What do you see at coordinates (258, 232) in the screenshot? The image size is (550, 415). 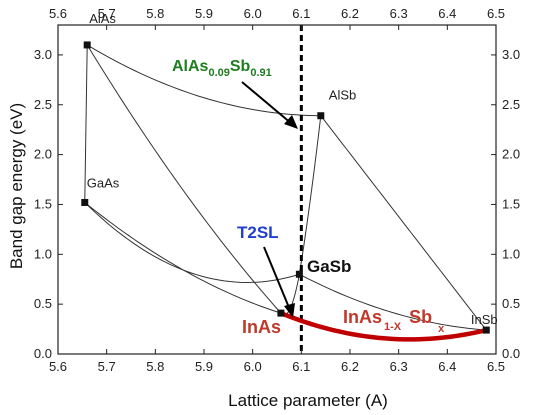 I see `t2sl-annotation: T2SL` at bounding box center [258, 232].